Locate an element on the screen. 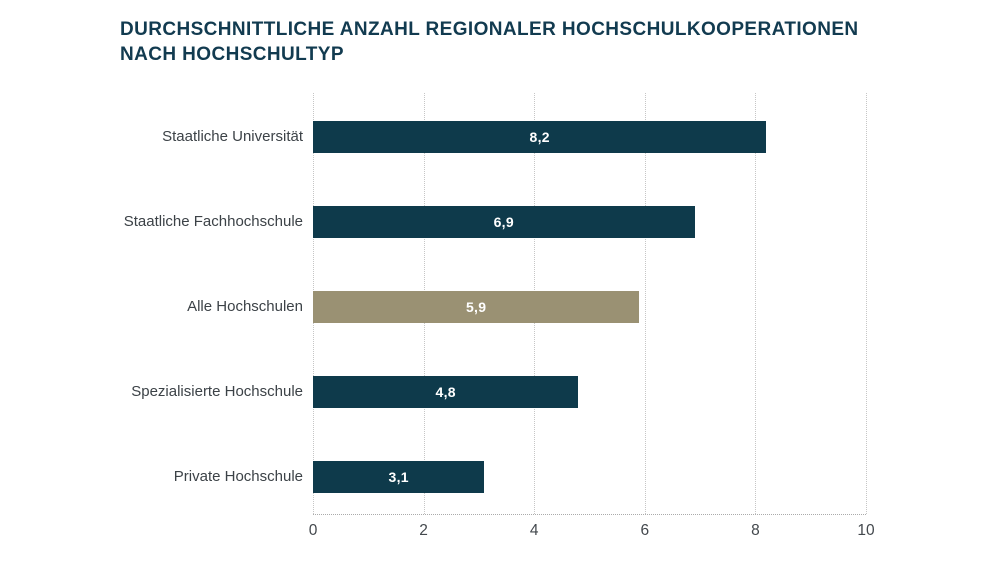 The image size is (1000, 563). bar: 6,9 is located at coordinates (504, 222).